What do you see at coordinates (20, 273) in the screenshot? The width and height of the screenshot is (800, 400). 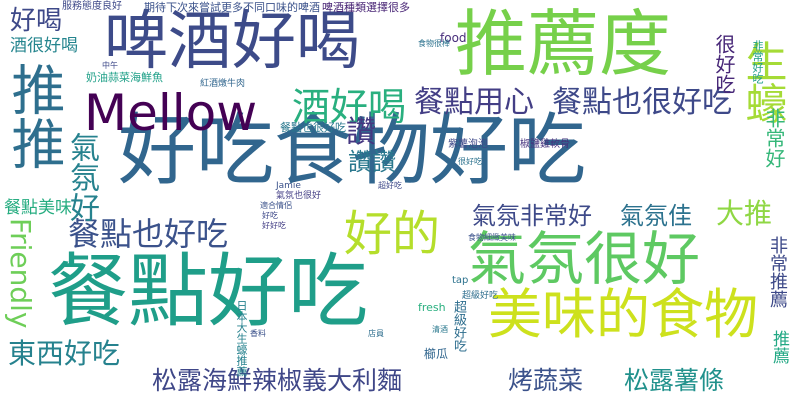 I see `word-cloud-term: Friendly` at bounding box center [20, 273].